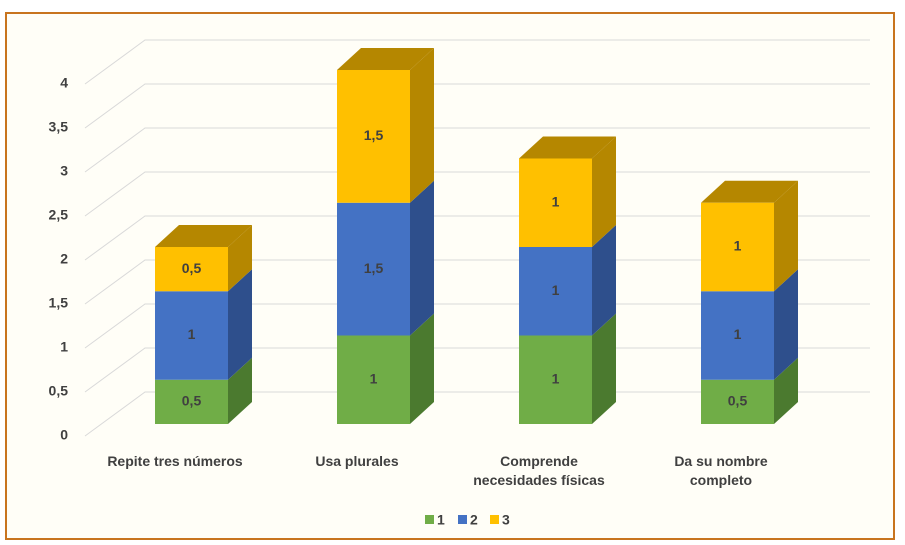 This screenshot has width=905, height=545. I want to click on x-tick-label: Da su nombre completo, so click(721, 470).